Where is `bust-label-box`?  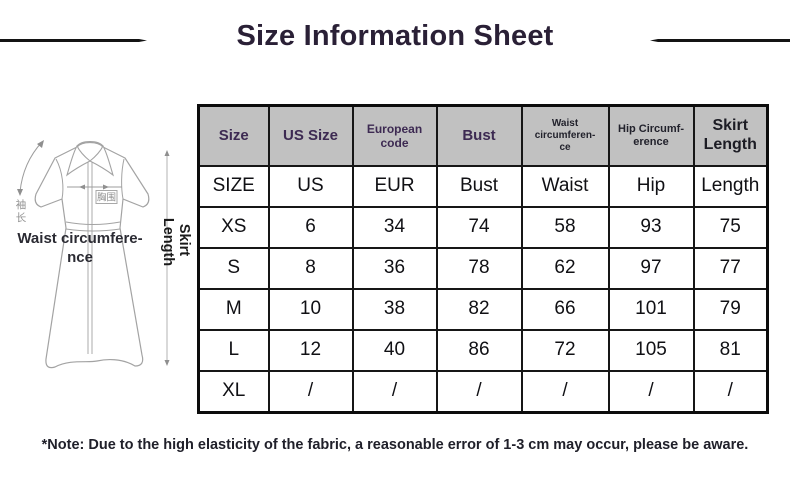
bust-label-box is located at coordinates (106, 197).